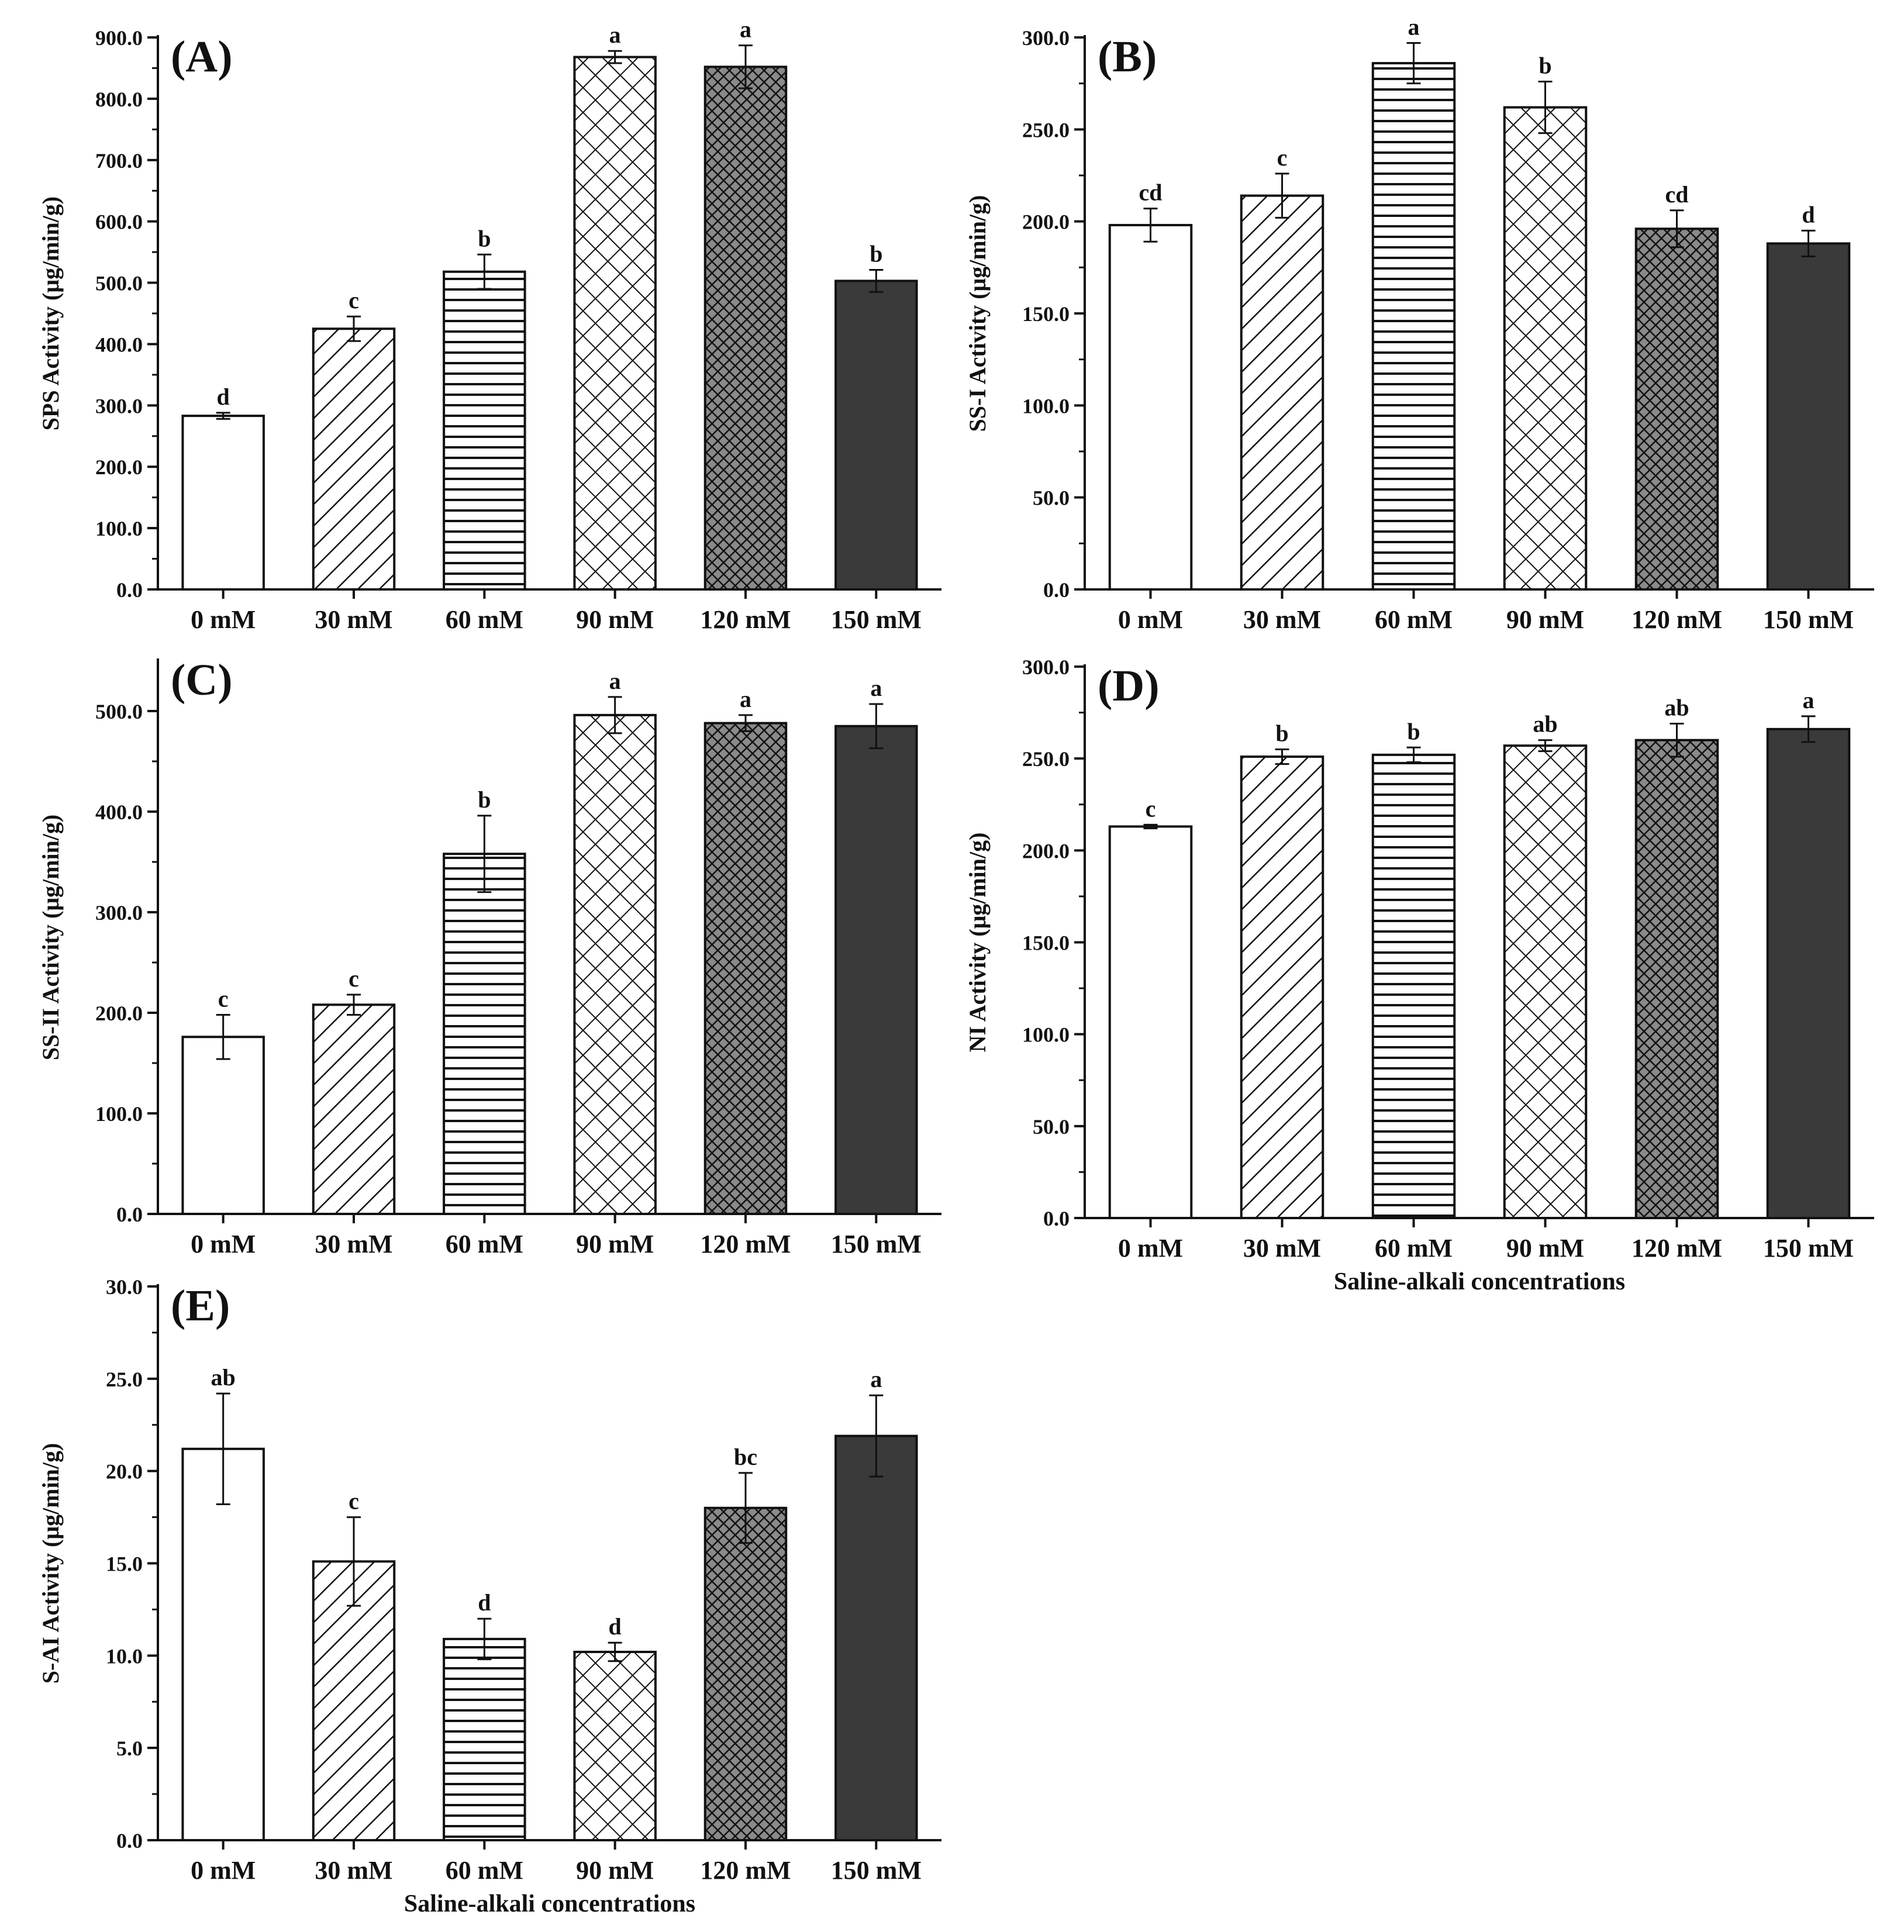 This screenshot has height=1932, width=1904. Describe the element at coordinates (1127, 57) in the screenshot. I see `panel-label: (B)` at that location.